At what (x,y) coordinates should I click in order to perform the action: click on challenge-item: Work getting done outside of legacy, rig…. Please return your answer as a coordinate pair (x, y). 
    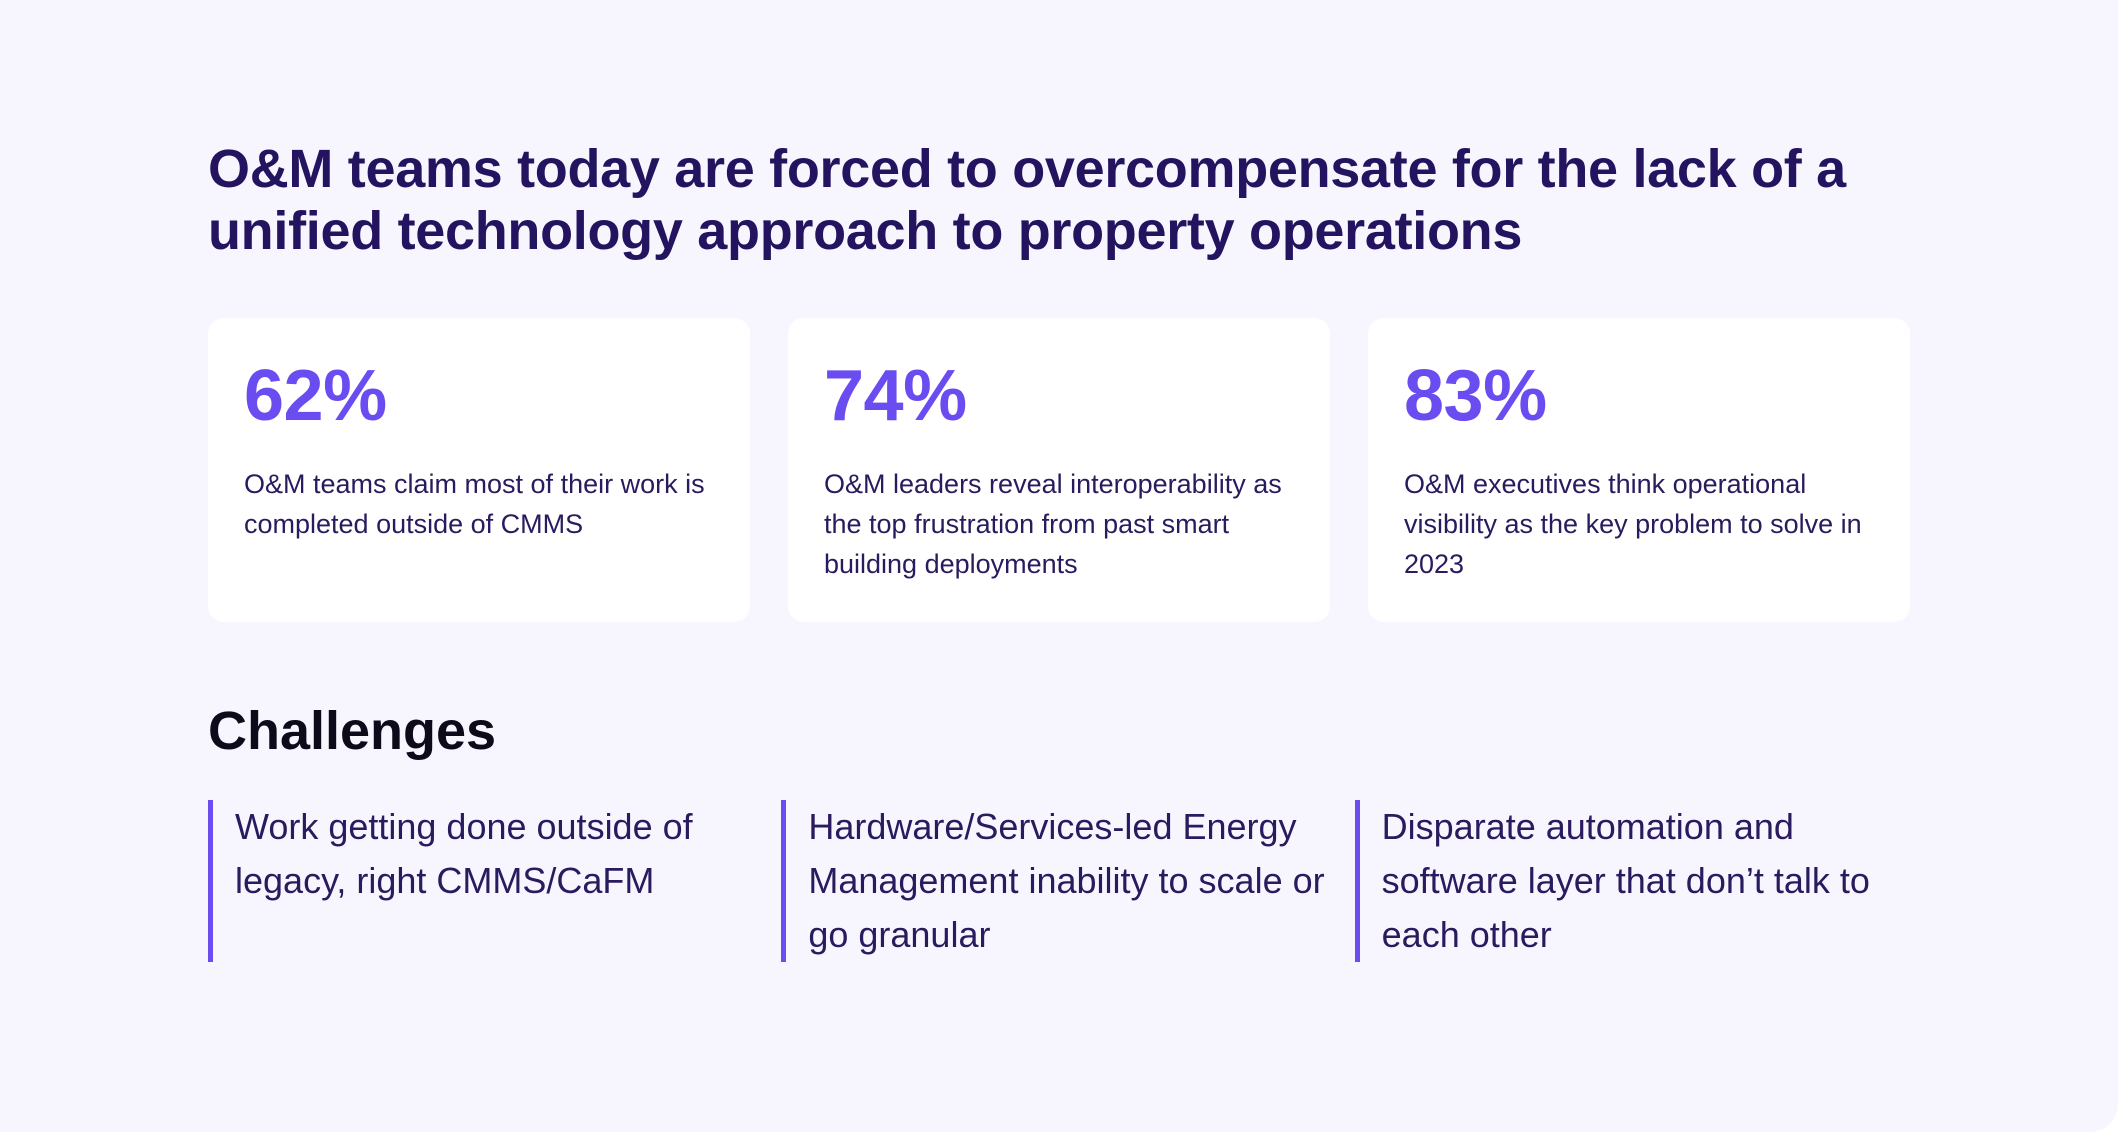
    Looking at the image, I should click on (494, 881).